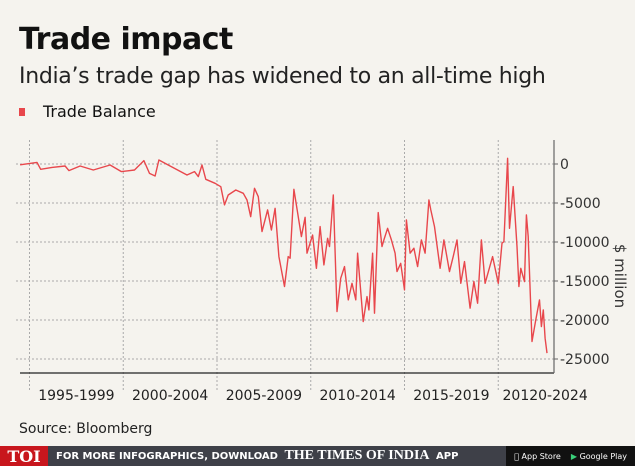 The width and height of the screenshot is (635, 466). What do you see at coordinates (541, 456) in the screenshot?
I see `app-store-label: App Store` at bounding box center [541, 456].